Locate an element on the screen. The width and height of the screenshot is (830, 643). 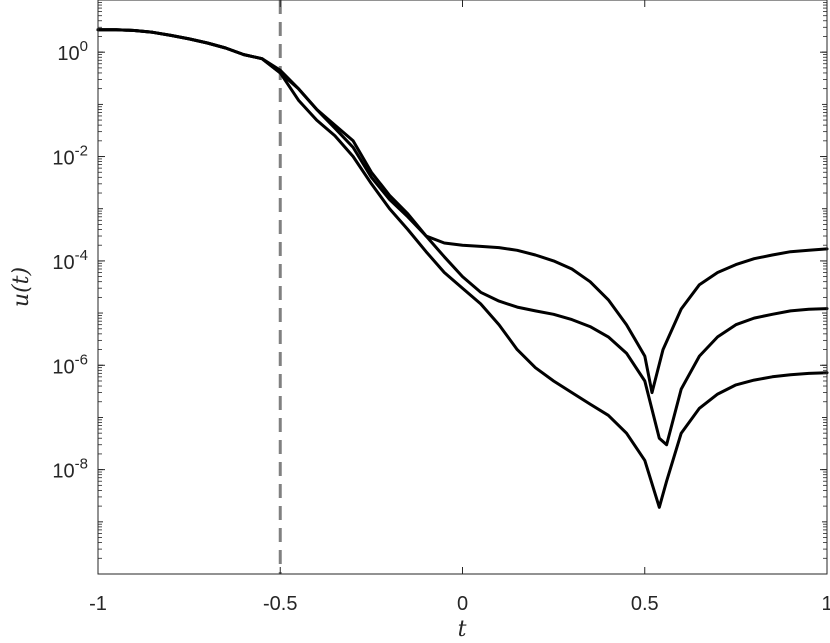
y-tick-label: 10⁰ is located at coordinates (72, 51).